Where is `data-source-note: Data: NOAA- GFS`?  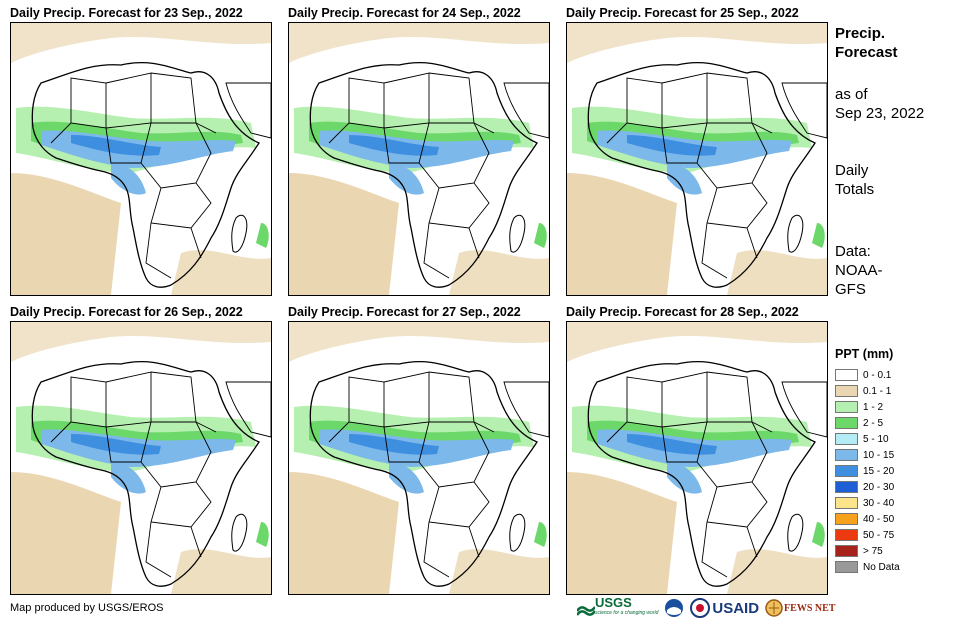
data-source-note: Data: NOAA- GFS is located at coordinates (859, 270).